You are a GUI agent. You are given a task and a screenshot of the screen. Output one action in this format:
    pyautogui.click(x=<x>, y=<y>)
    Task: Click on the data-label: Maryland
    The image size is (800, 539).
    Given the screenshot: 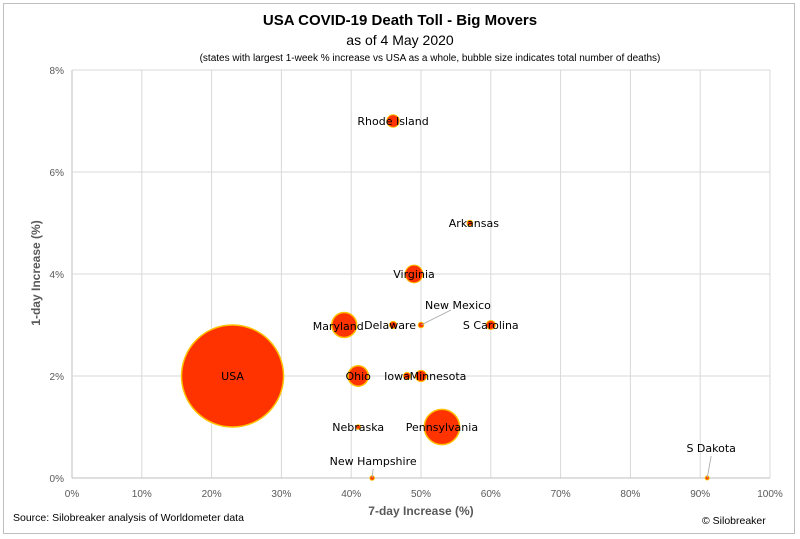 What is the action you would take?
    pyautogui.click(x=338, y=326)
    